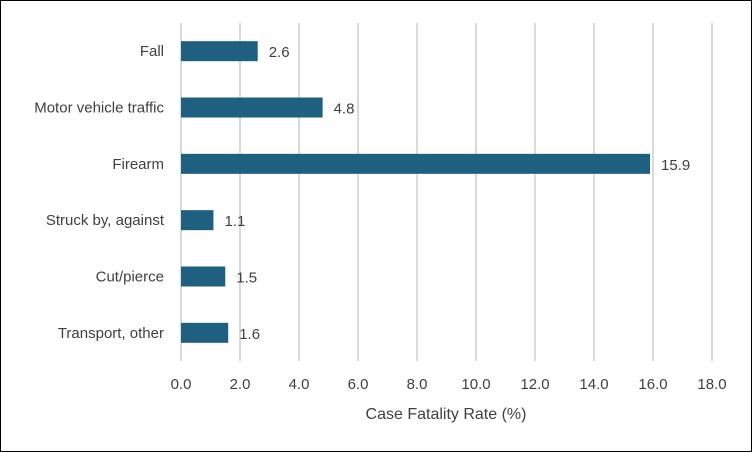 This screenshot has height=452, width=752. What do you see at coordinates (675, 165) in the screenshot?
I see `data-label: 15.9` at bounding box center [675, 165].